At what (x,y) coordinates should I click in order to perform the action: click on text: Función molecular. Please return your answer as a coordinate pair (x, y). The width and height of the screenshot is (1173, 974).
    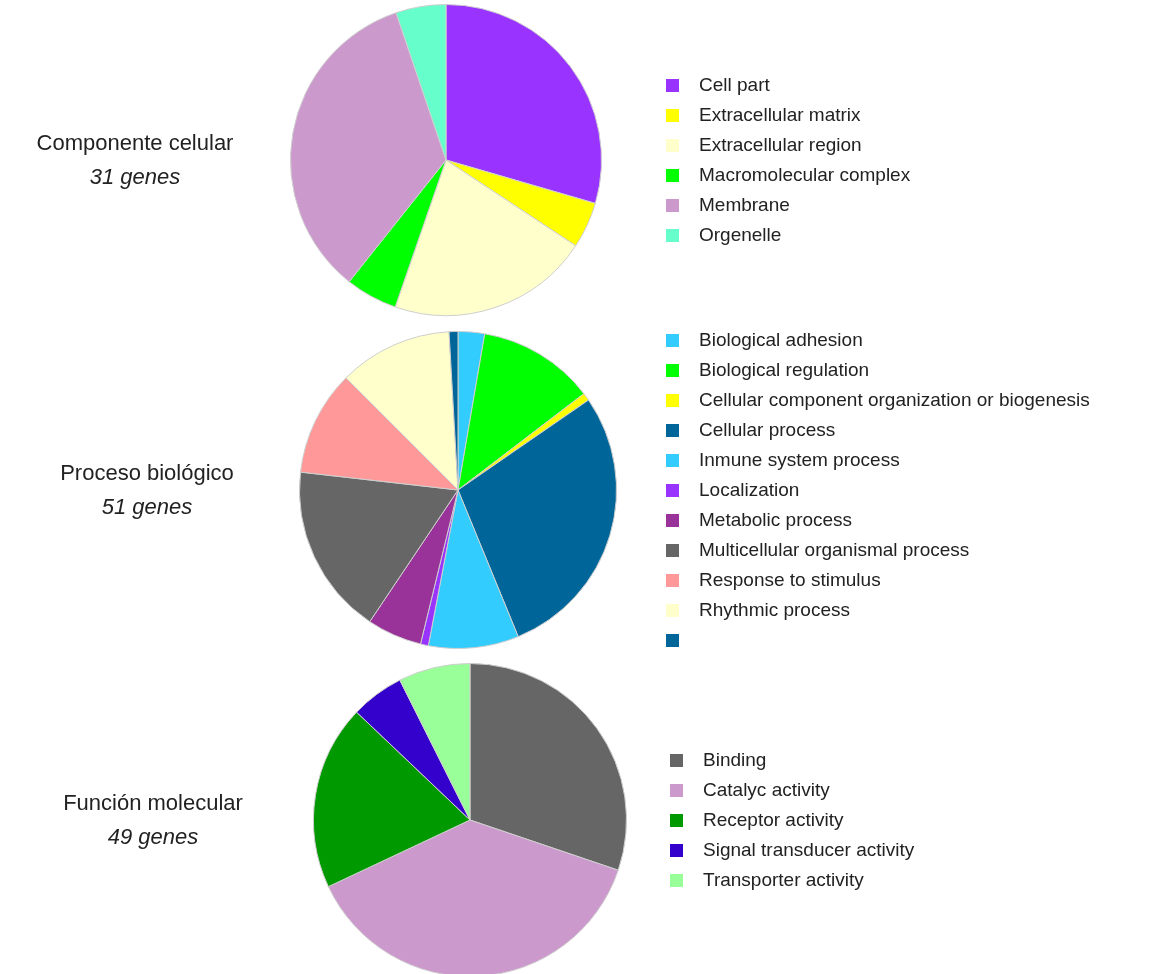
    Looking at the image, I should click on (153, 803).